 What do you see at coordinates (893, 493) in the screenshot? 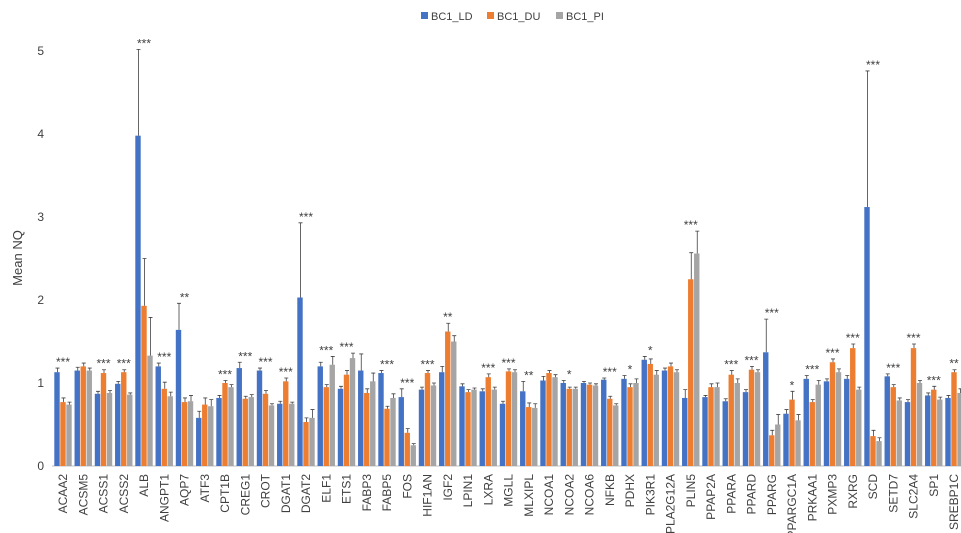
I see `x-tick-label: SETD7` at bounding box center [893, 493].